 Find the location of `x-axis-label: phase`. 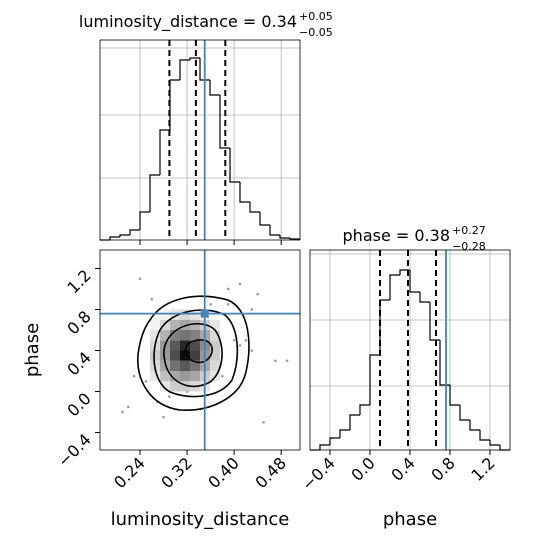

x-axis-label: phase is located at coordinates (410, 519).